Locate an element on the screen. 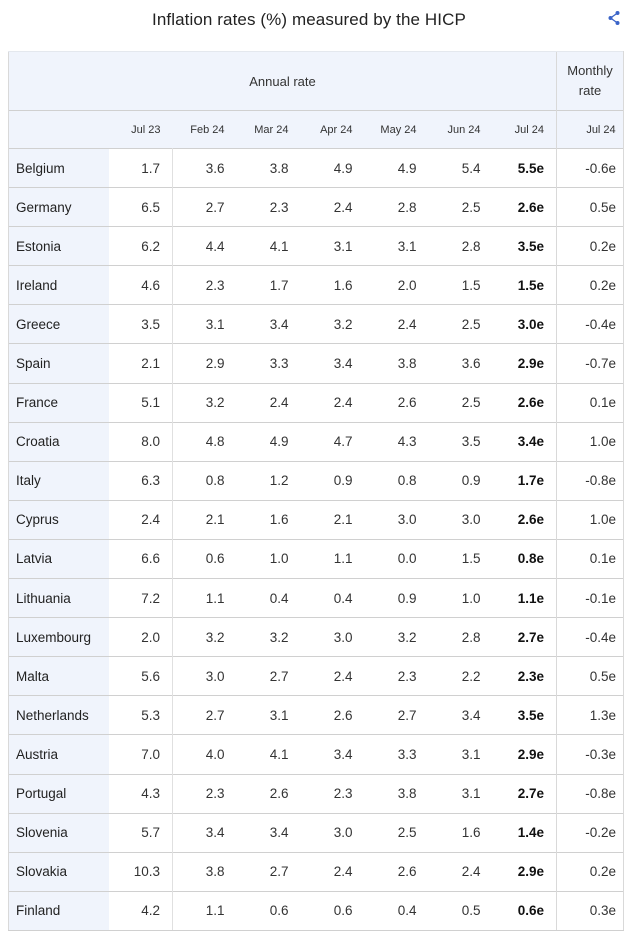 The width and height of the screenshot is (630, 936). table-row: Belgium 1.7 3.6 3.8 4.9 4.9 5.4 5.5e -0.6e is located at coordinates (316, 167).